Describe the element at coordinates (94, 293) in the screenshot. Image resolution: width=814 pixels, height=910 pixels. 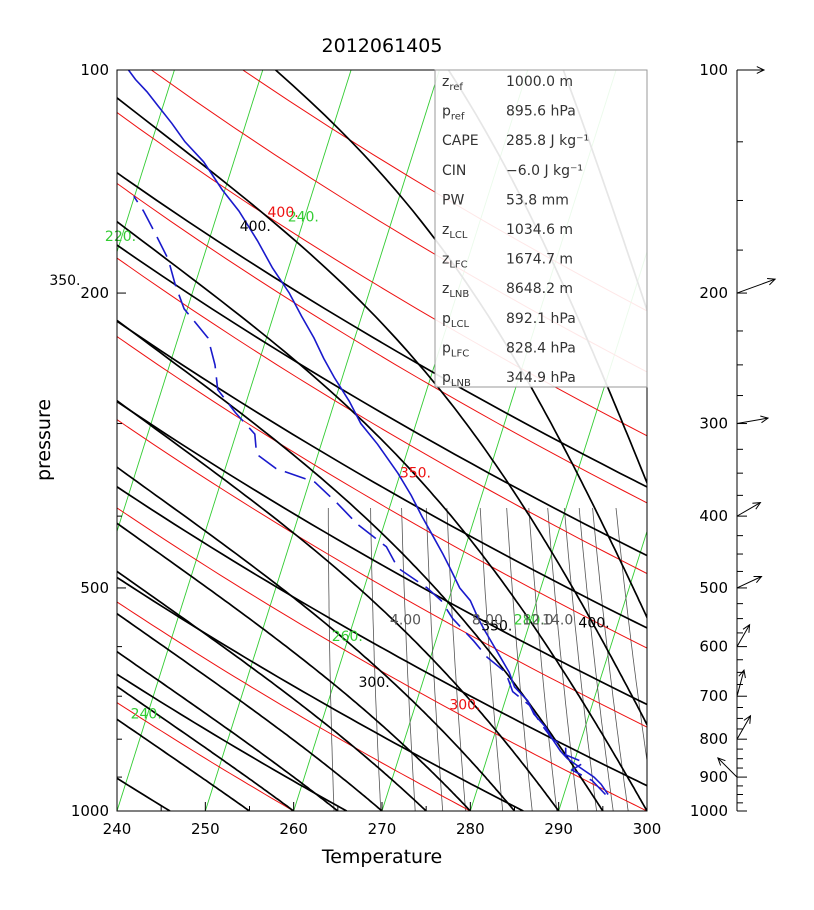
I see `y-tick-label: 200` at that location.